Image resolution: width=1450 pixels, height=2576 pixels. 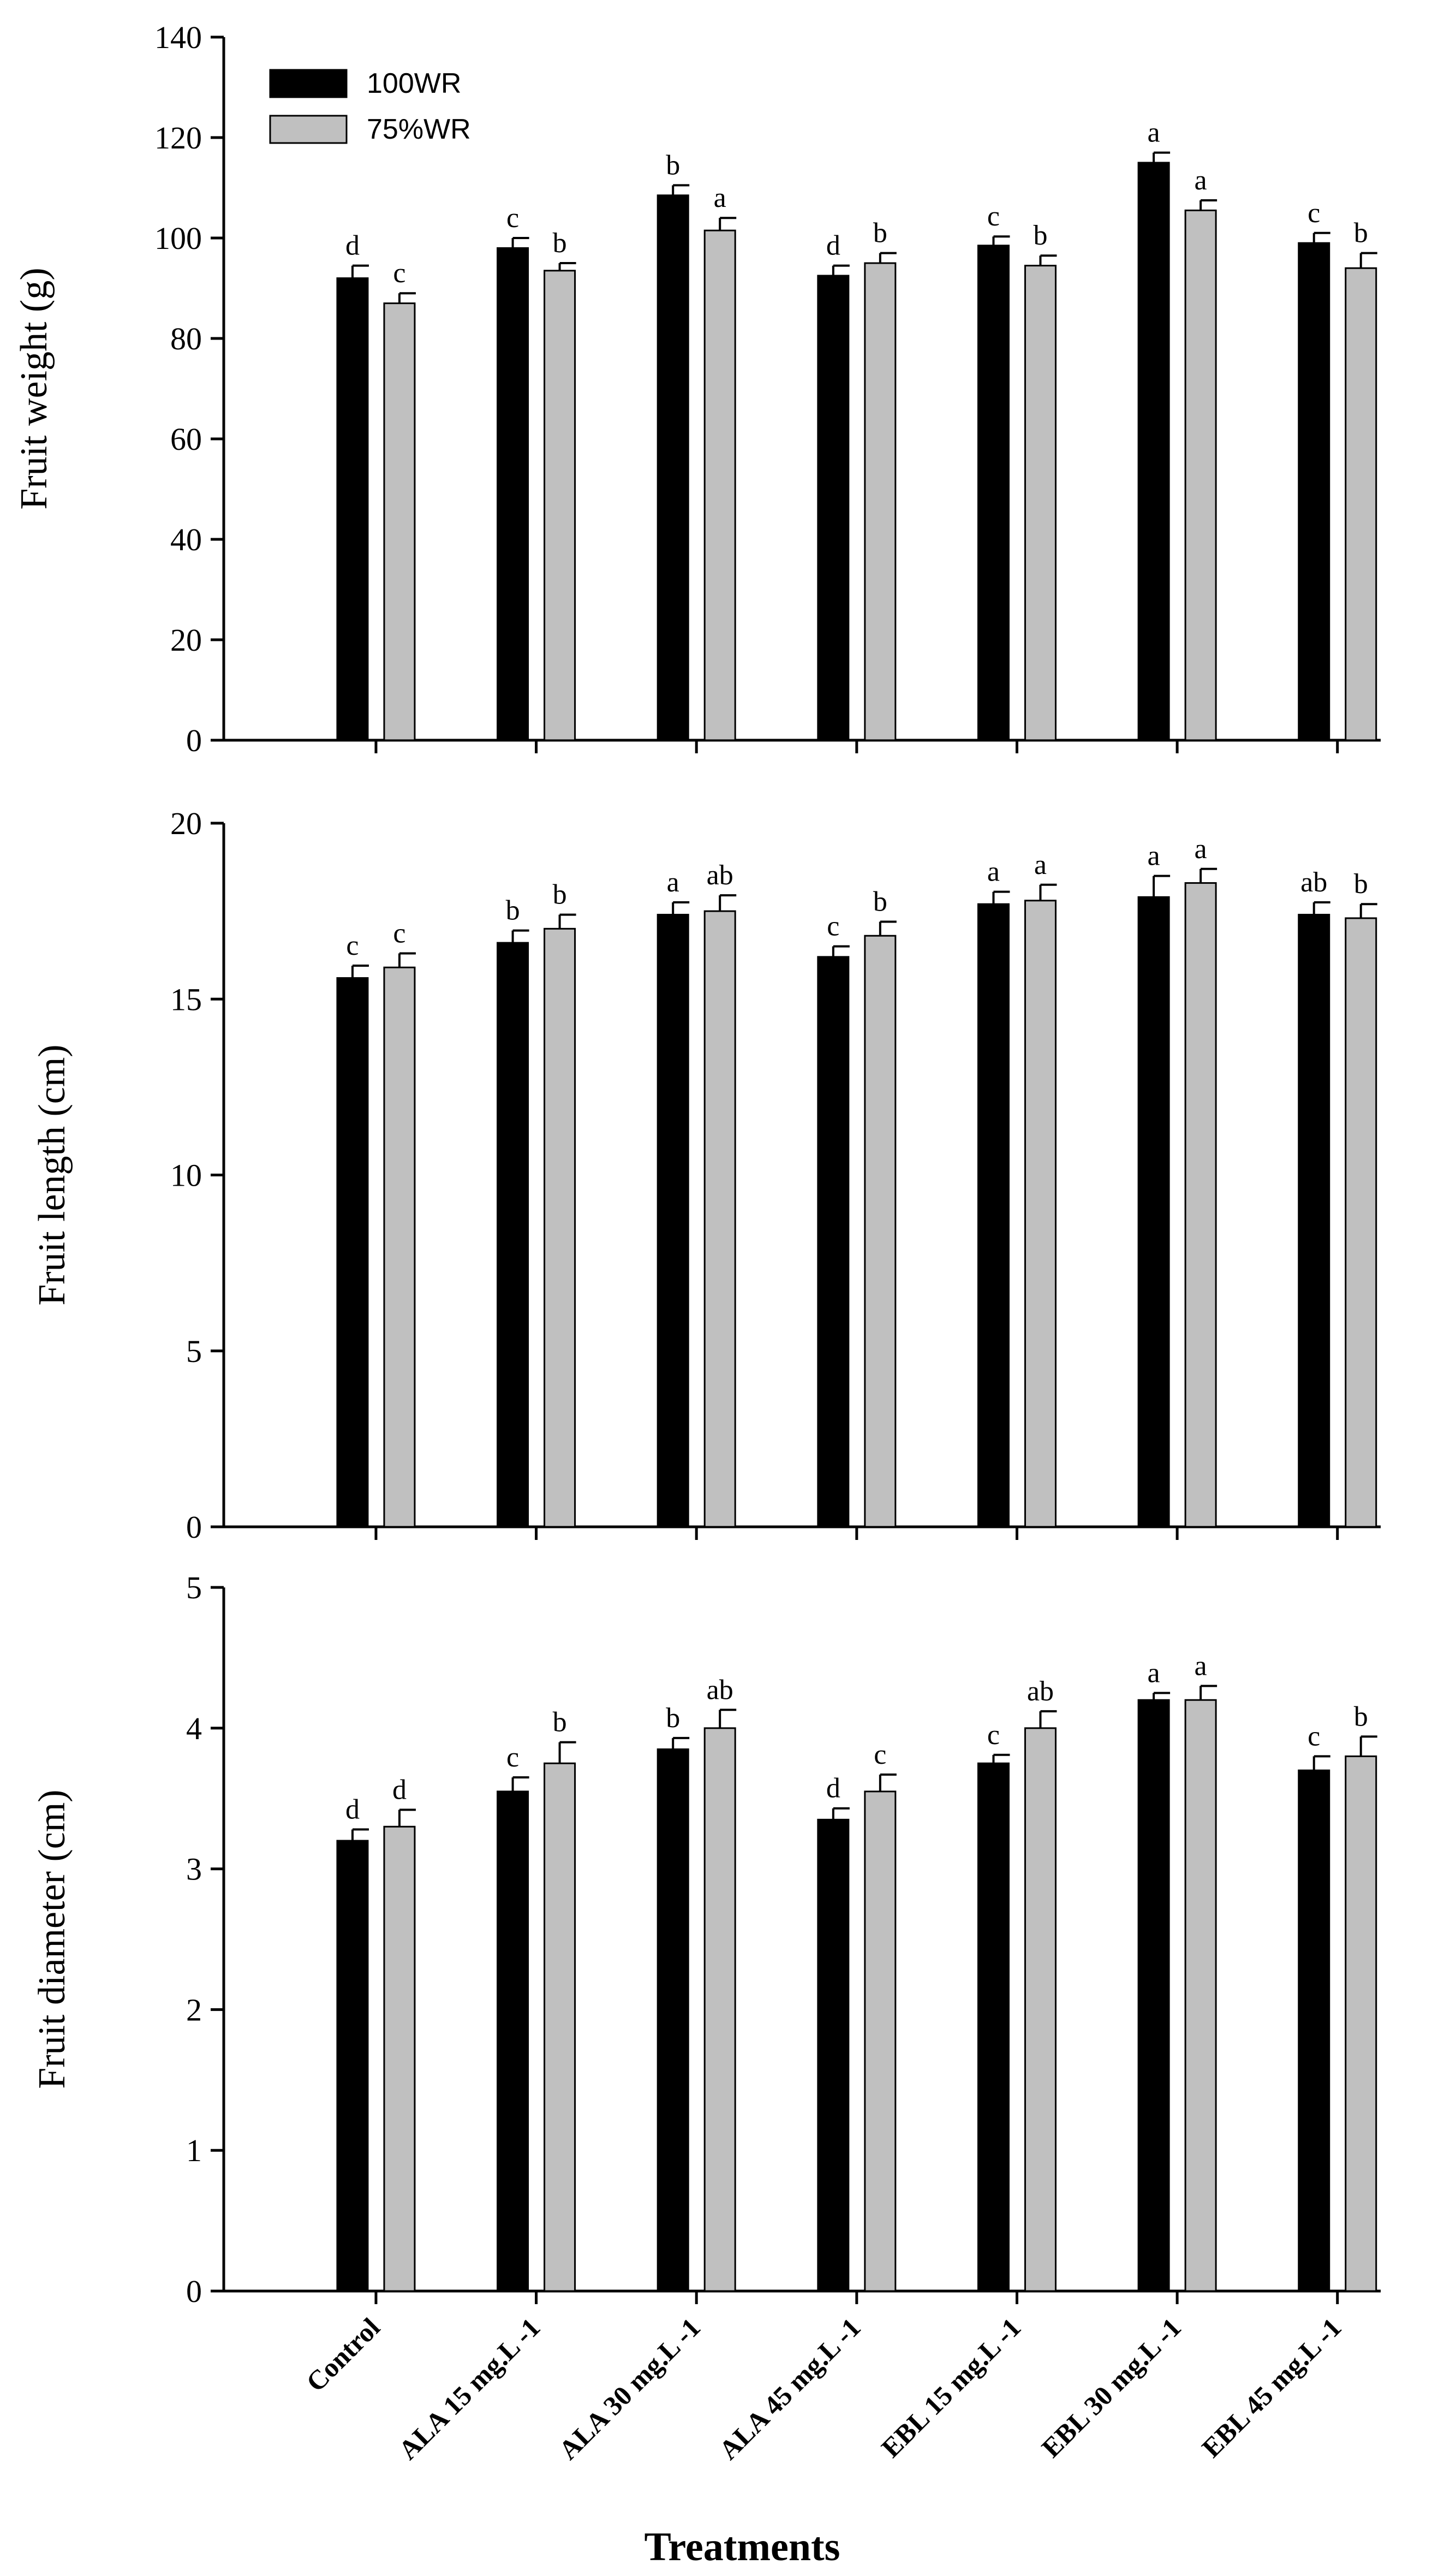 What do you see at coordinates (186, 999) in the screenshot?
I see `y-tick-label: 15` at bounding box center [186, 999].